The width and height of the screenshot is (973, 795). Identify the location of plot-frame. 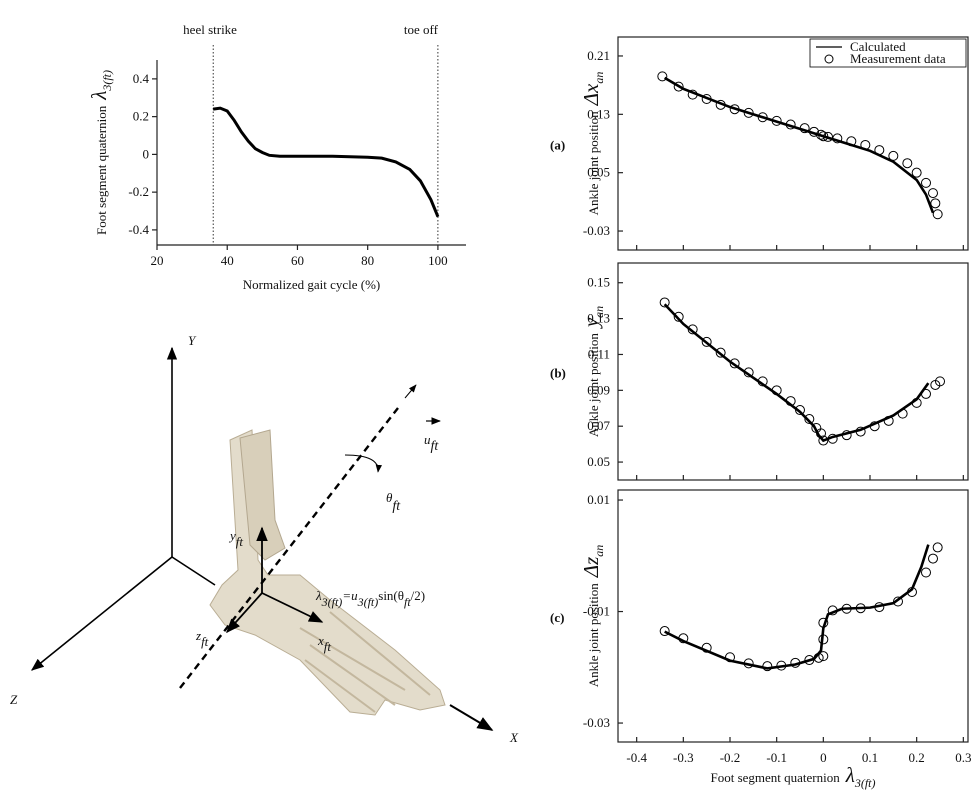
(793, 616).